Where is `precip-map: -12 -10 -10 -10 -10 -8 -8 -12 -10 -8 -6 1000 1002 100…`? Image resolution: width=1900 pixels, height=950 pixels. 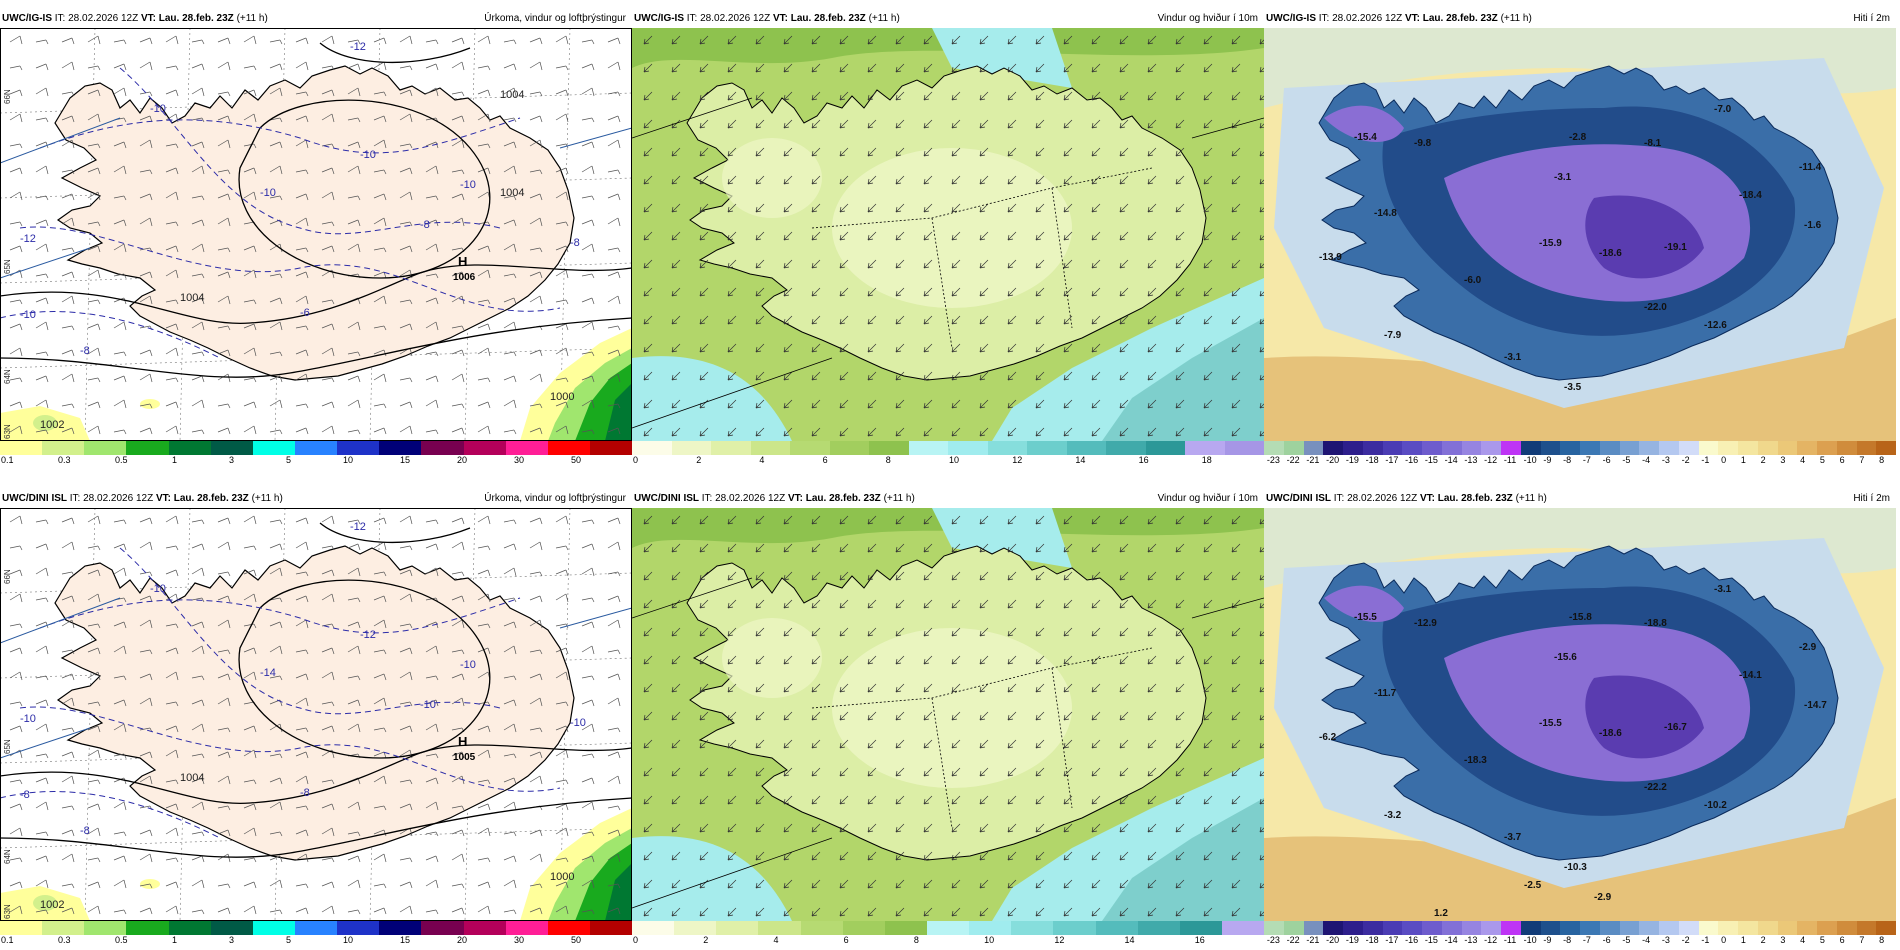
precip-map: -12 -10 -10 -10 -10 -8 -8 -12 -10 -8 -6 1000 1002 100… is located at coordinates (316, 234).